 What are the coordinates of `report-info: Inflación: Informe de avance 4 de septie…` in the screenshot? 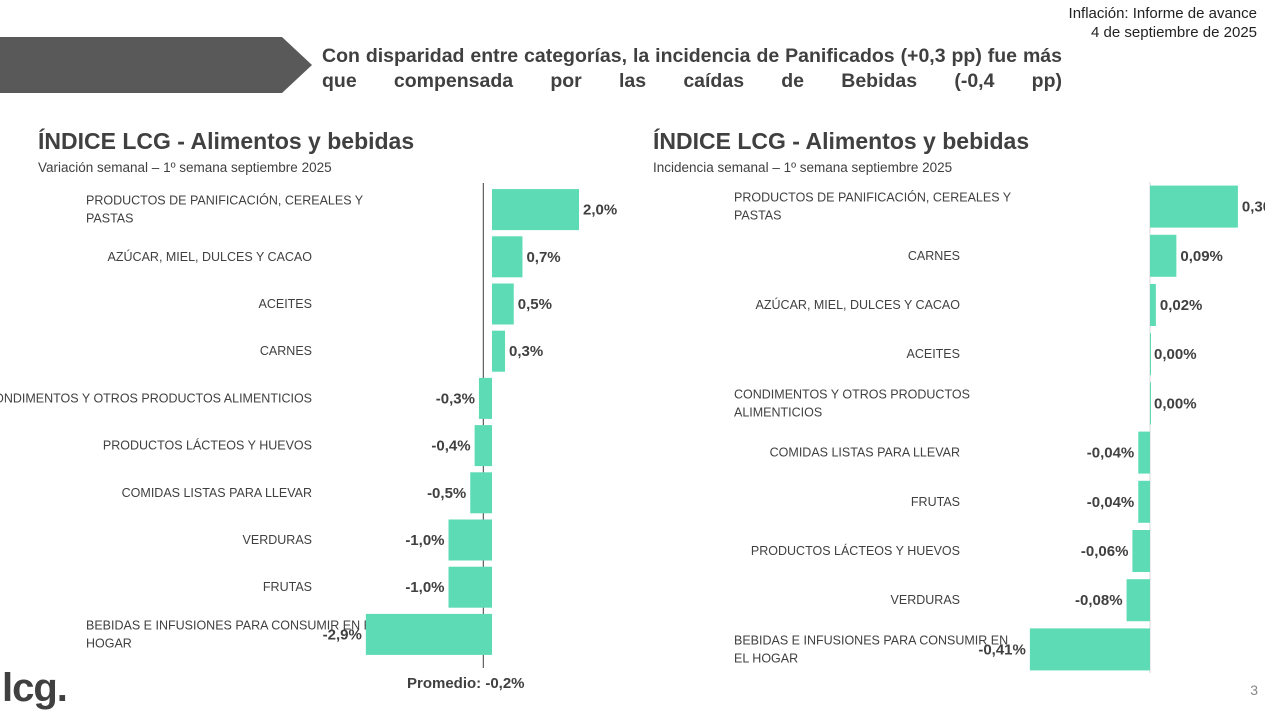 It's located at (1163, 23).